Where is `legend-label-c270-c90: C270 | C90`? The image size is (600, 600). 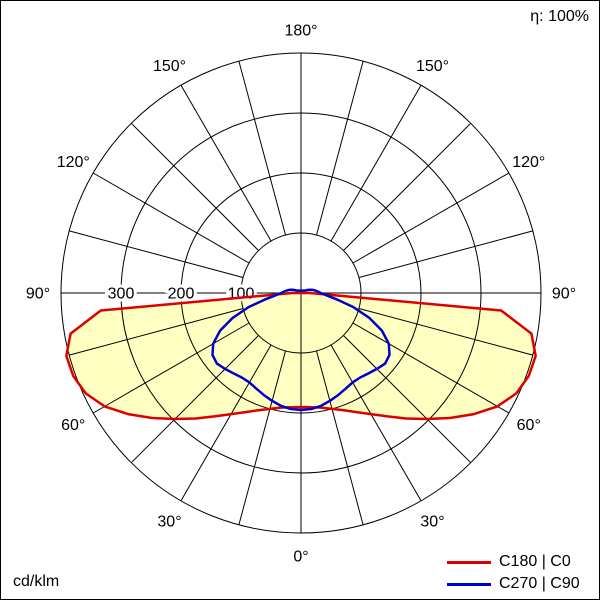 legend-label-c270-c90: C270 | C90 is located at coordinates (539, 583).